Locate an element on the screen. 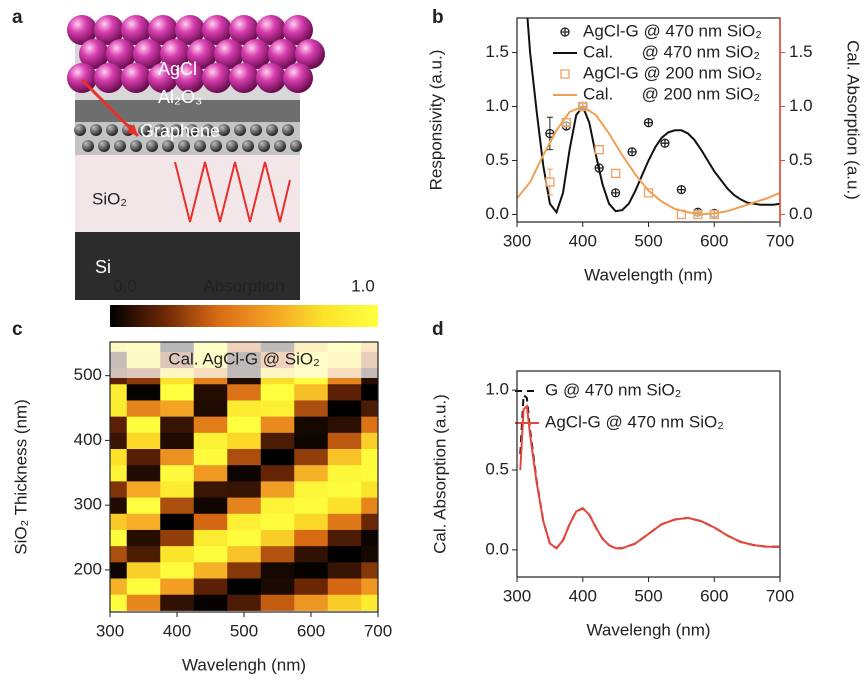  legend-label: Cal. @ 200 nm SiO₂ is located at coordinates (671, 93).